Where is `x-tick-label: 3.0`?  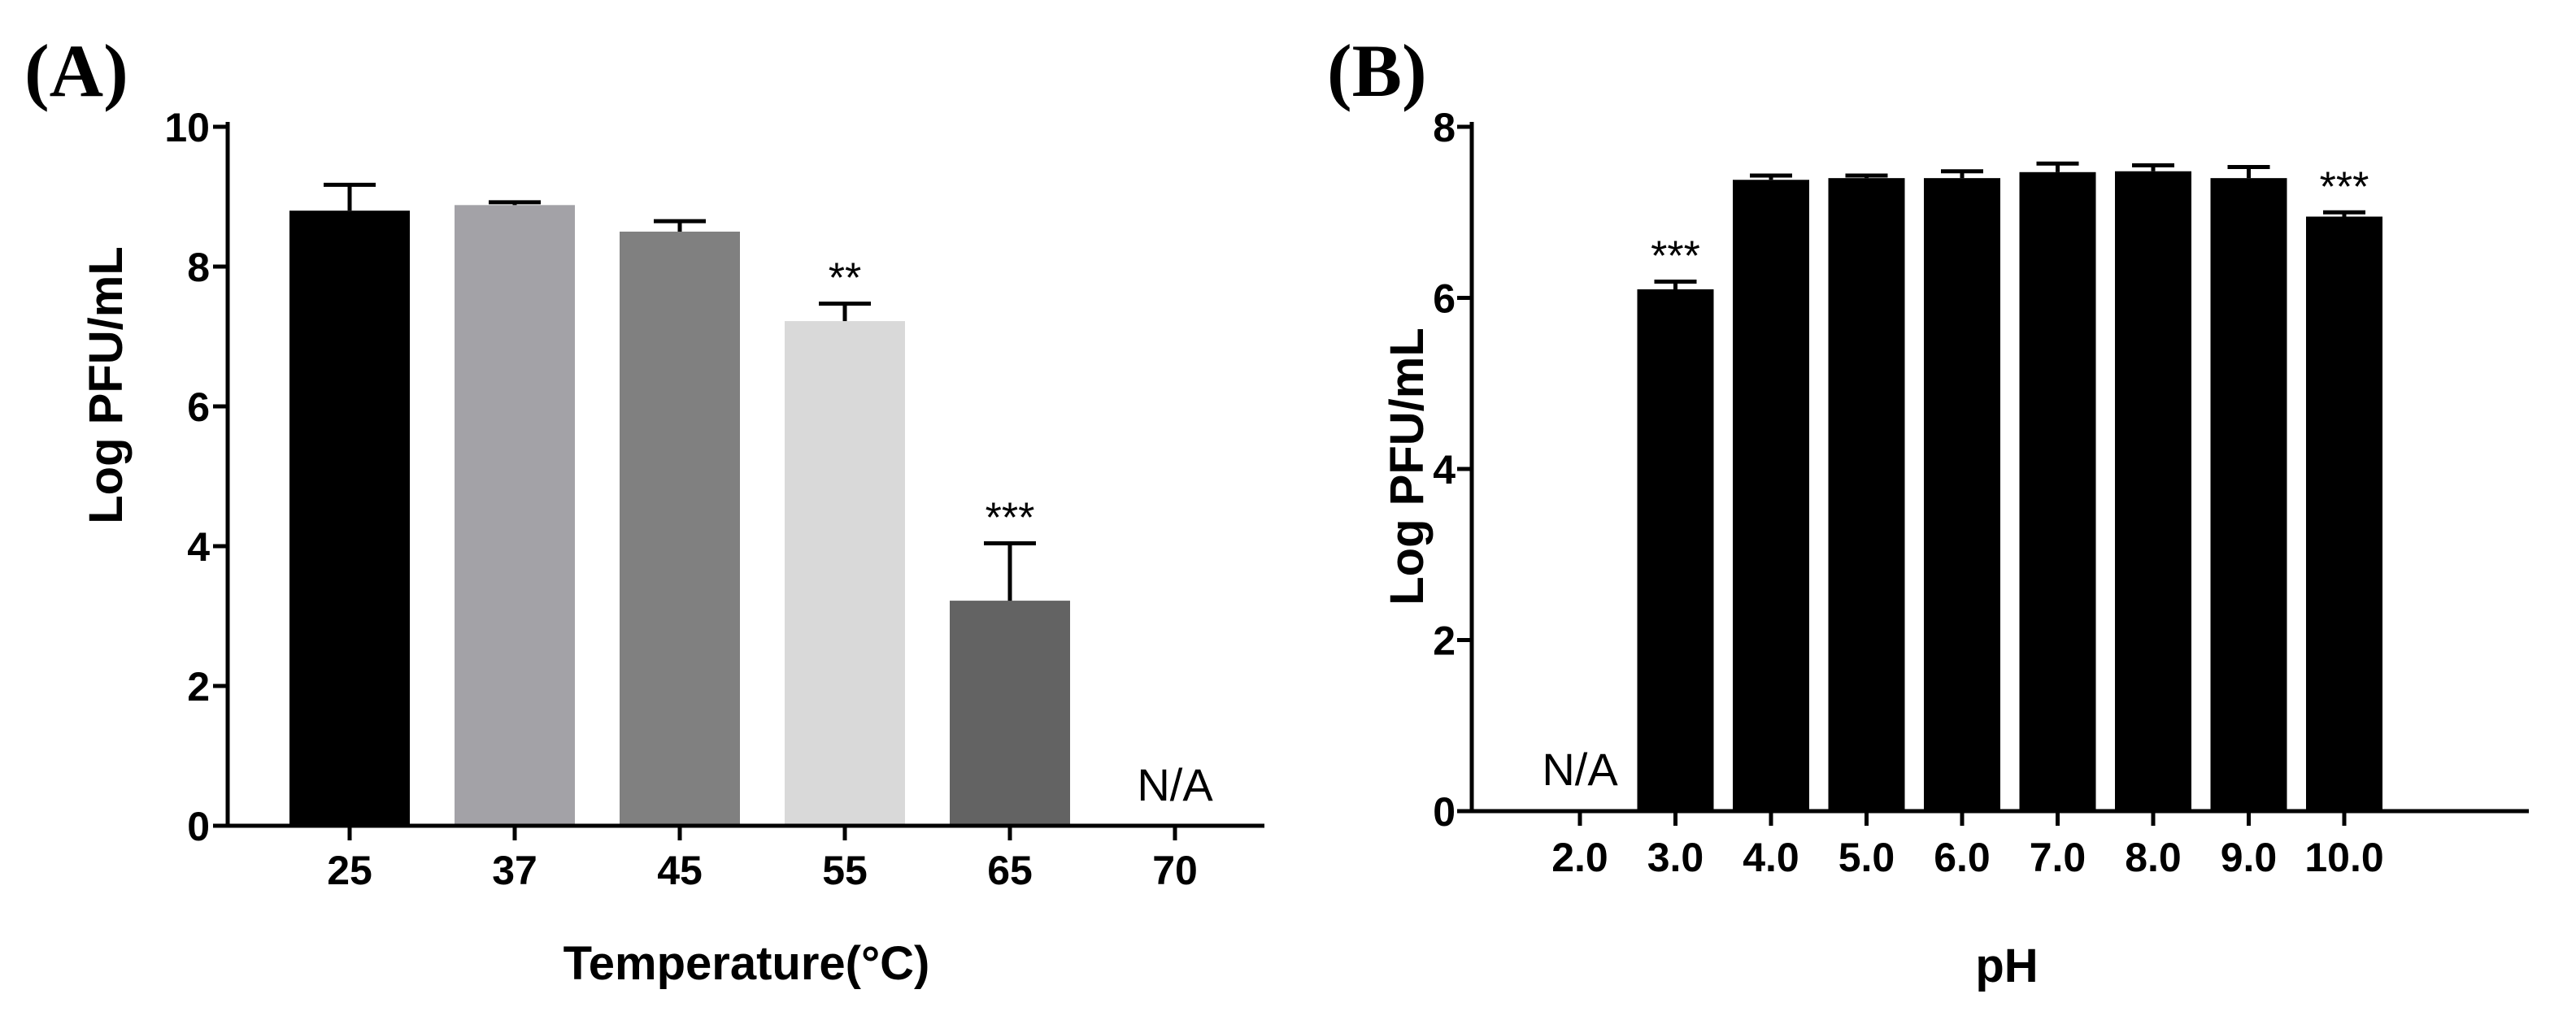 x-tick-label: 3.0 is located at coordinates (1676, 858).